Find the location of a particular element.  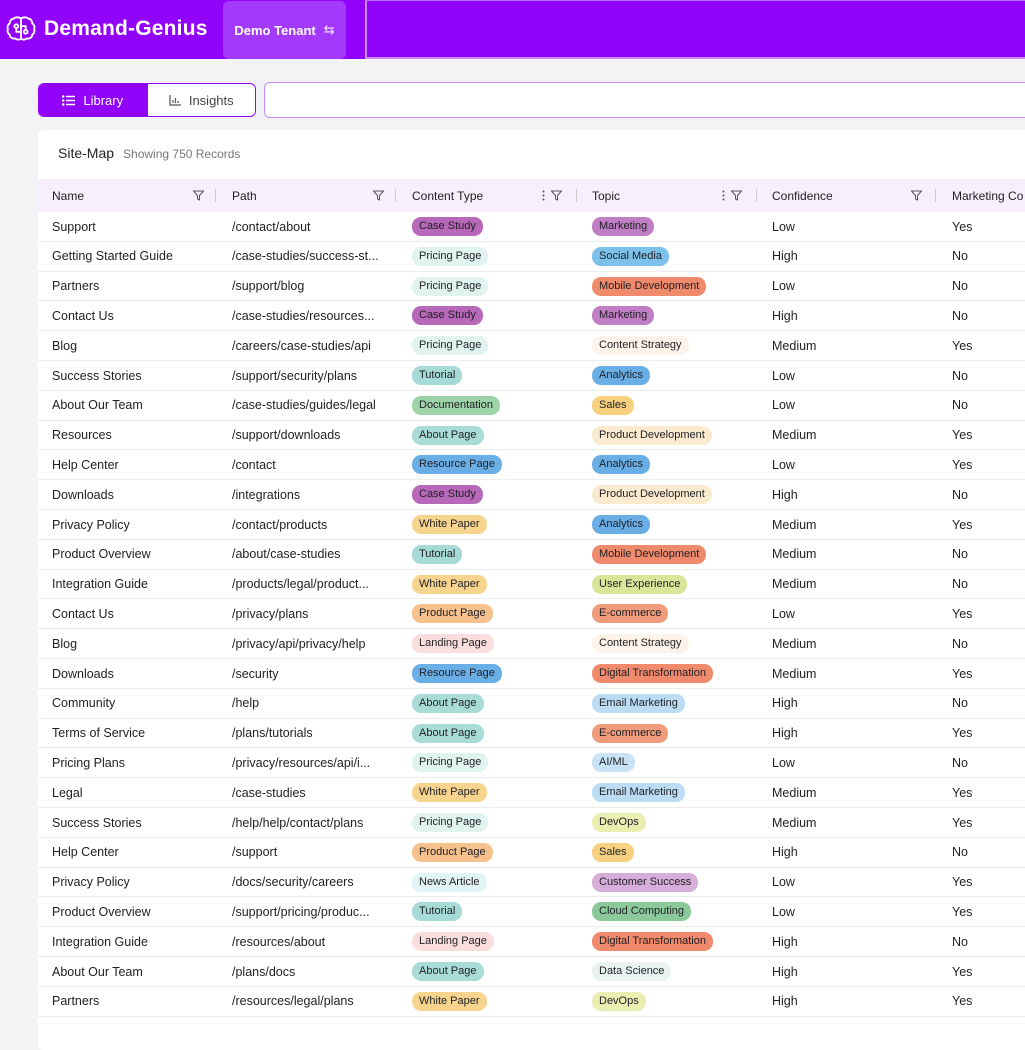

cell-marketing-text: No is located at coordinates (960, 852).